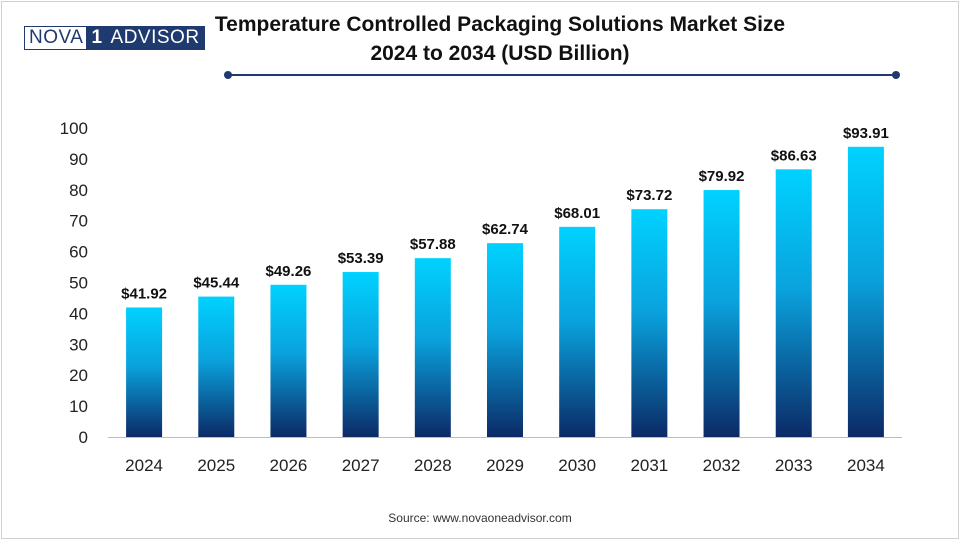 This screenshot has width=960, height=540. Describe the element at coordinates (97, 38) in the screenshot. I see `logo-text-one: 1` at that location.